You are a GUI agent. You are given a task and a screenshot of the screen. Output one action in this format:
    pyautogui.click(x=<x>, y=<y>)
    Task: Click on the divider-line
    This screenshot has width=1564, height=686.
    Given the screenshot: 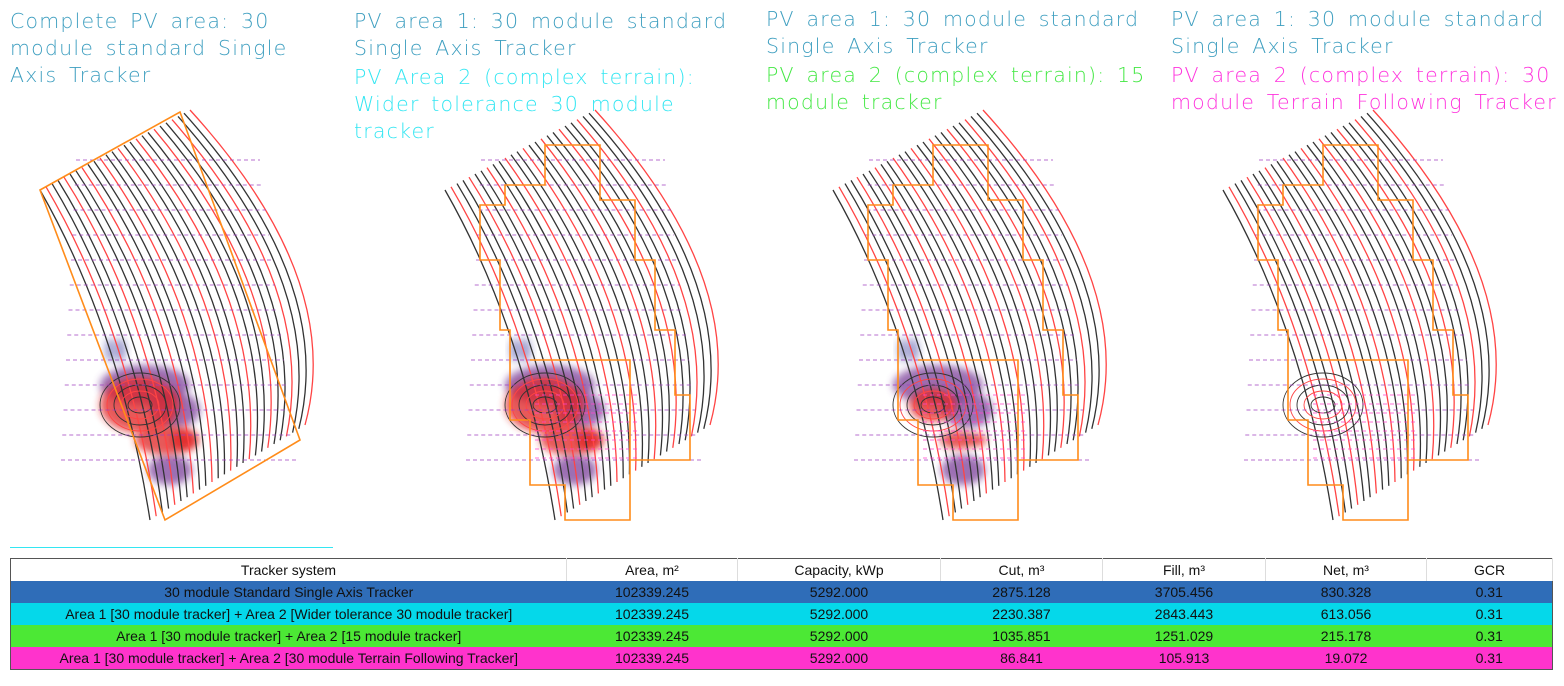 What is the action you would take?
    pyautogui.click(x=171, y=547)
    